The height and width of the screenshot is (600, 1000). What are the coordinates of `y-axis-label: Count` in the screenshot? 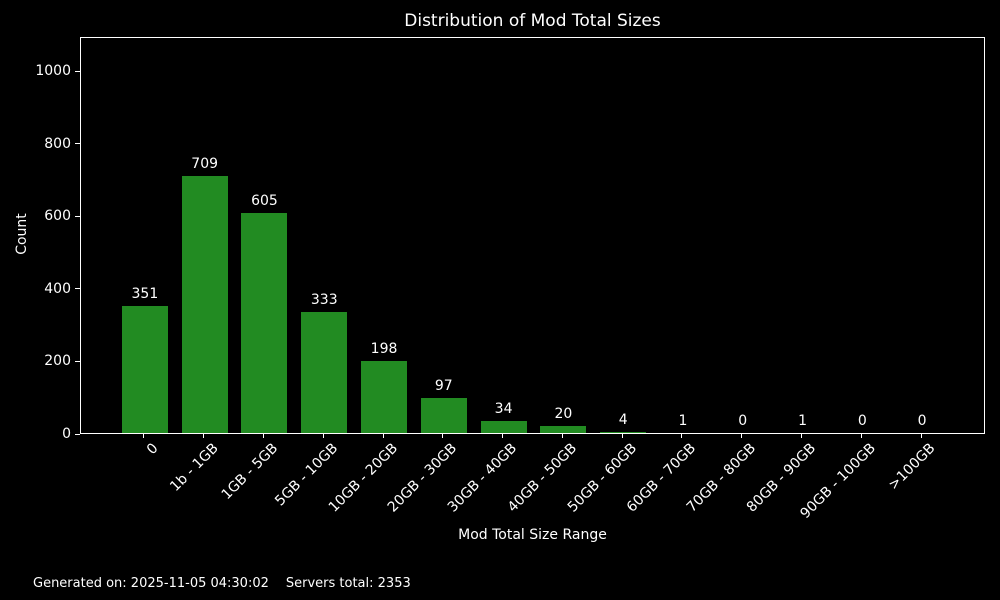 It's located at (22, 234).